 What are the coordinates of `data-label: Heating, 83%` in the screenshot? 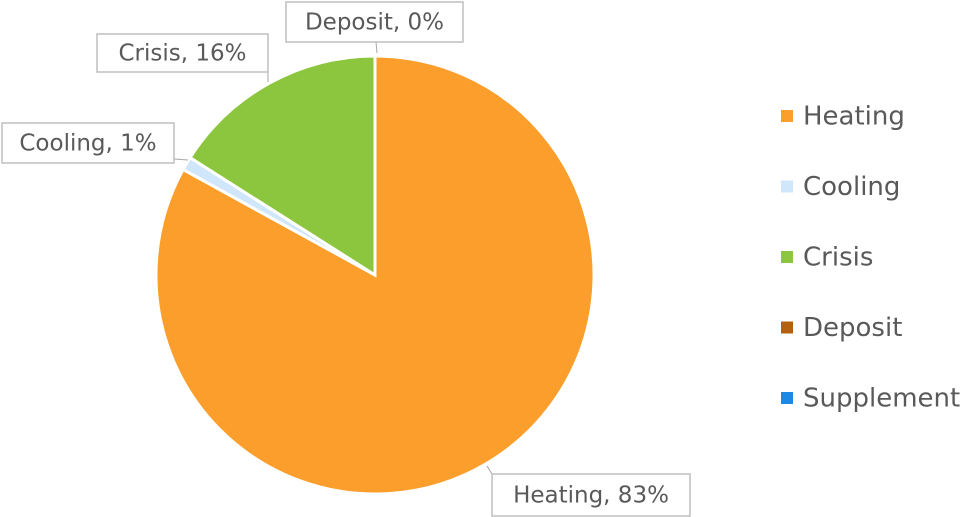 It's located at (591, 496).